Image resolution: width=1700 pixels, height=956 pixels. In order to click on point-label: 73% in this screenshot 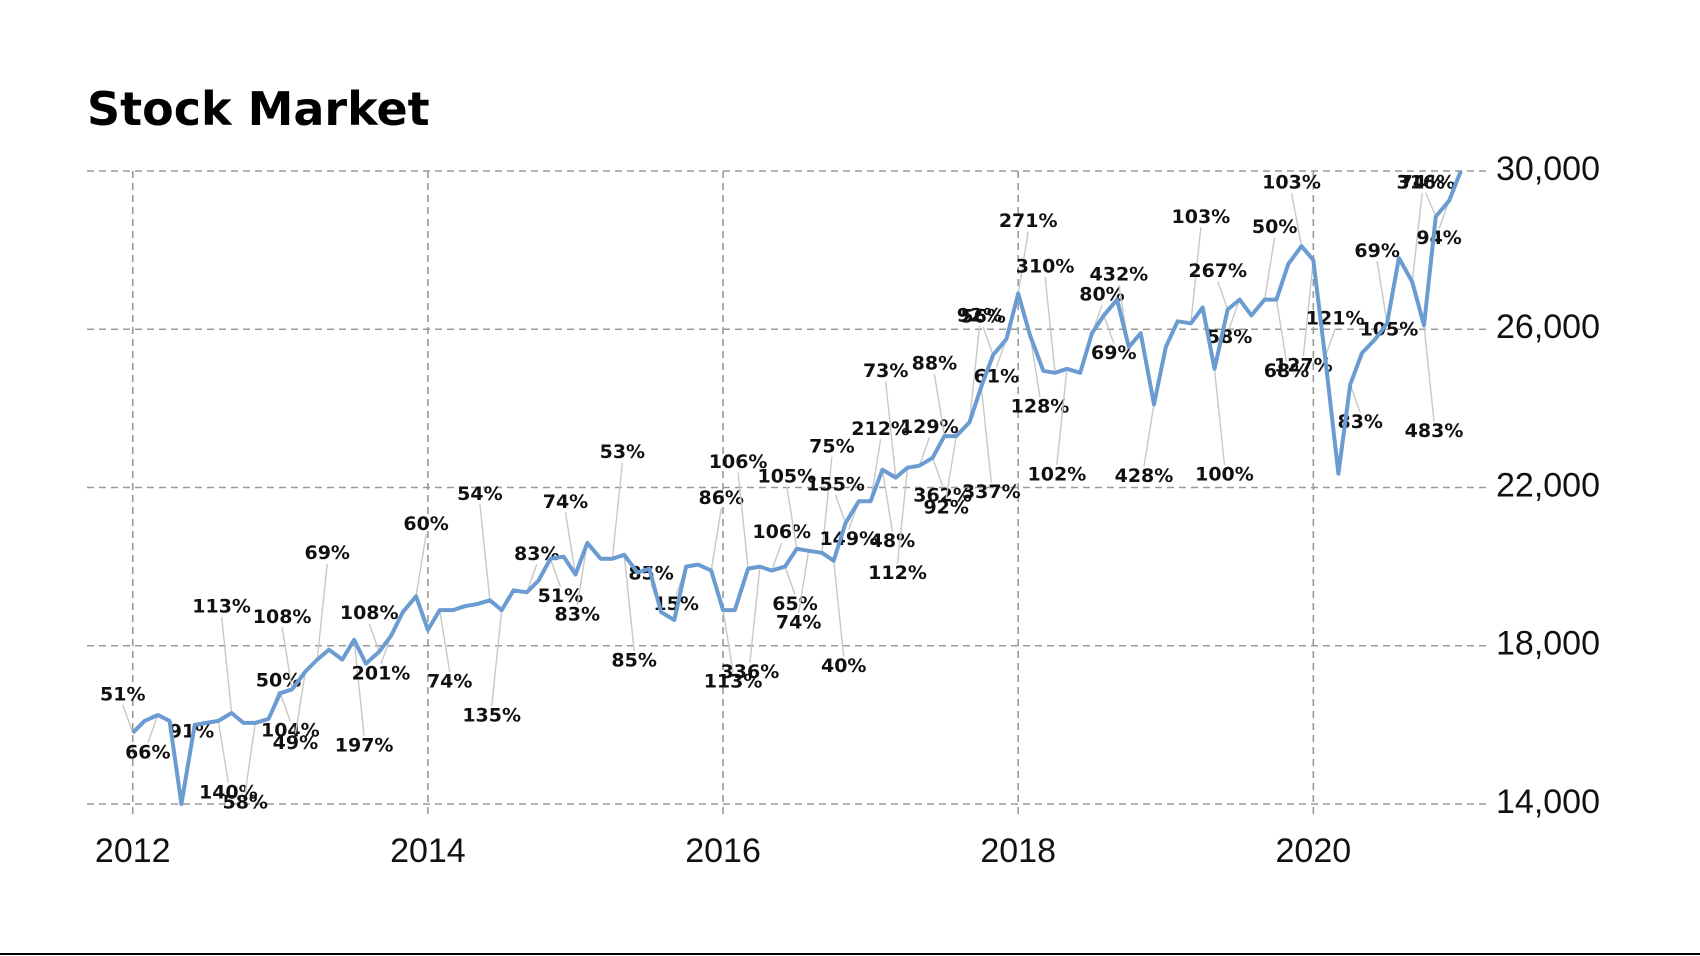, I will do `click(885, 371)`.